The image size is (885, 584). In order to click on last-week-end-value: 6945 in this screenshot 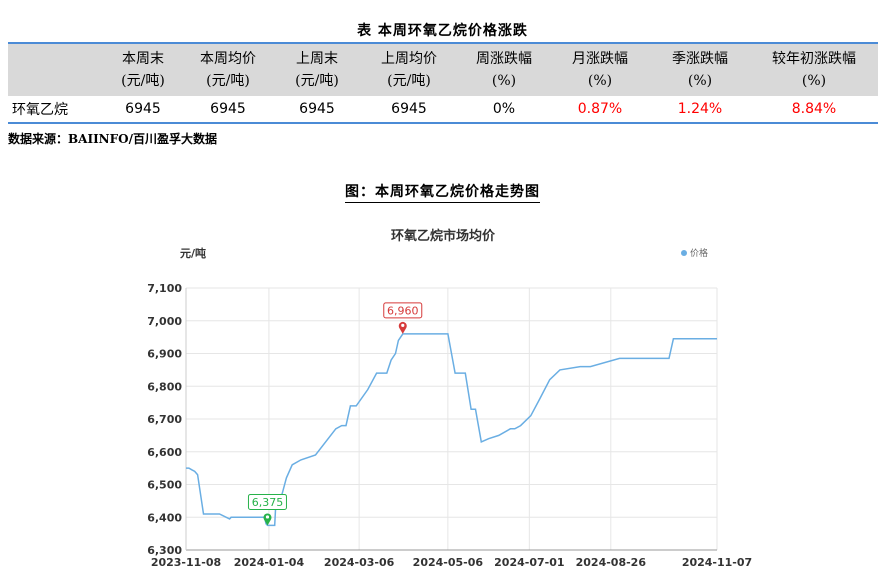, I will do `click(317, 110)`.